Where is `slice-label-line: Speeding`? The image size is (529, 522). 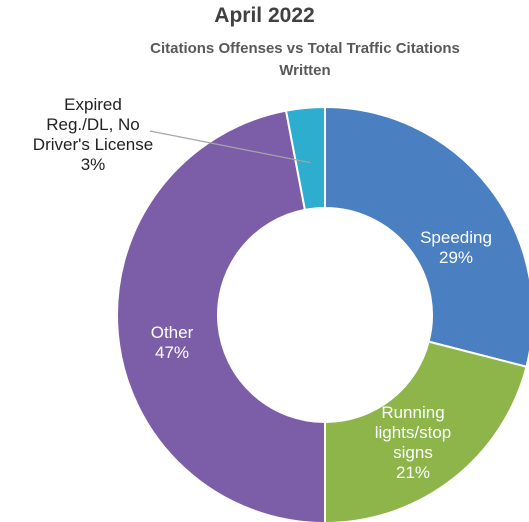
slice-label-line: Speeding is located at coordinates (456, 237).